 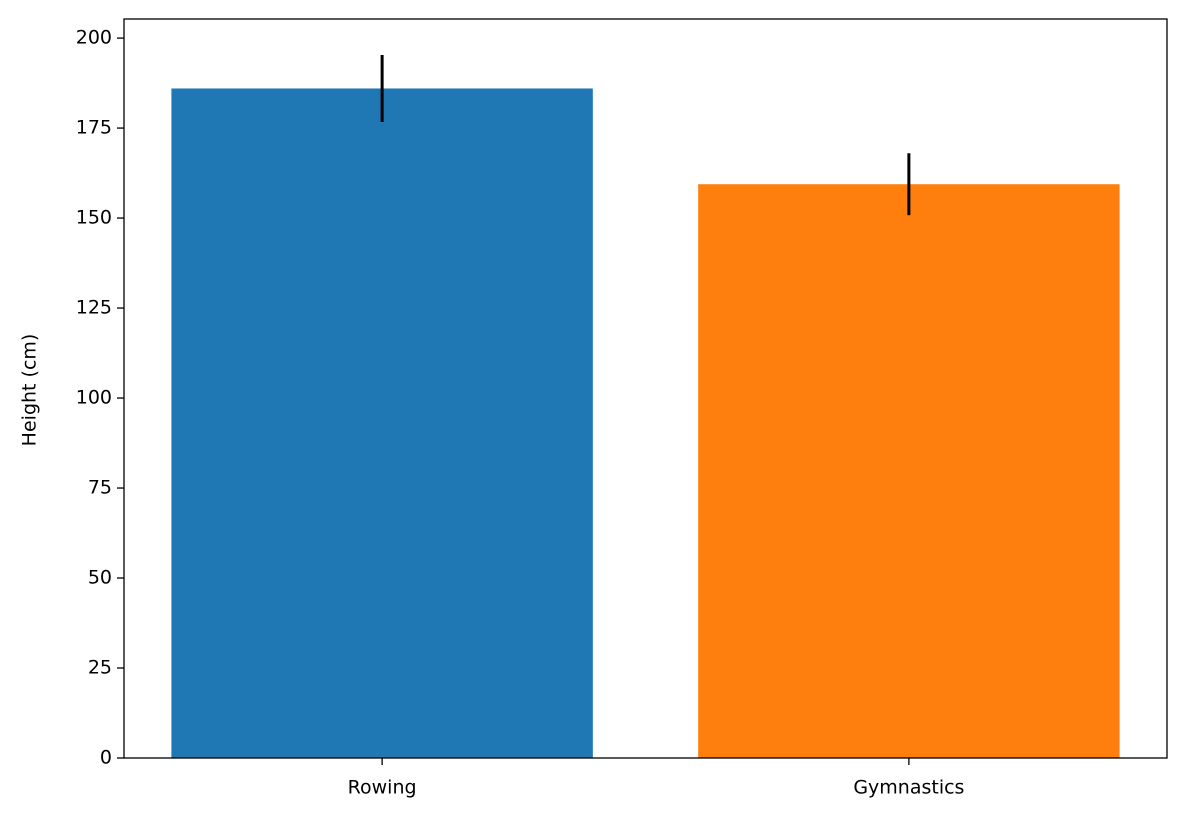 What do you see at coordinates (94, 398) in the screenshot?
I see `y-tick-label: 100` at bounding box center [94, 398].